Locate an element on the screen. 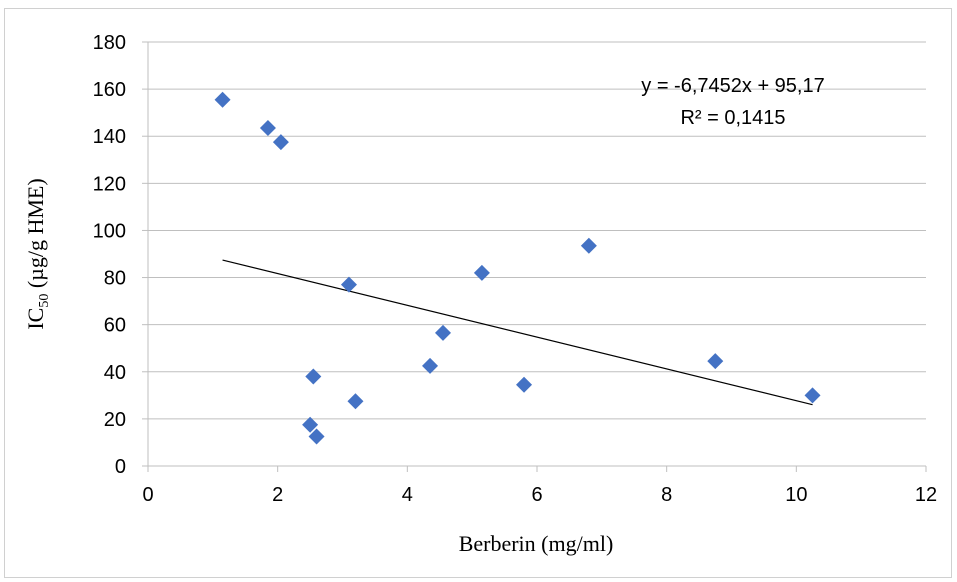  x-tick-label: 4 is located at coordinates (407, 495).